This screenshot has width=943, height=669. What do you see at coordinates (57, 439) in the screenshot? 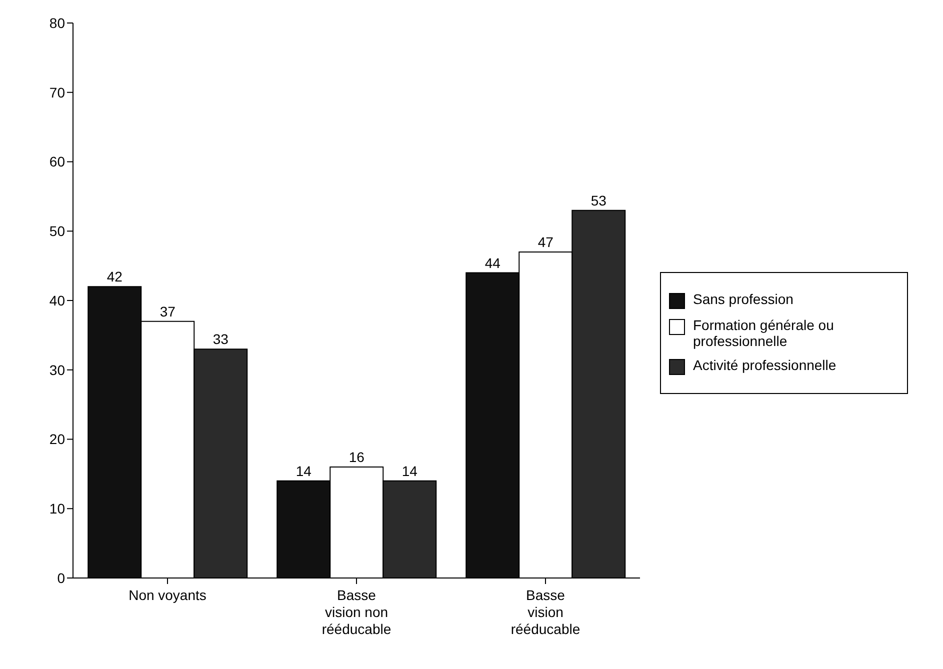
I see `y-tick-label: 20` at bounding box center [57, 439].